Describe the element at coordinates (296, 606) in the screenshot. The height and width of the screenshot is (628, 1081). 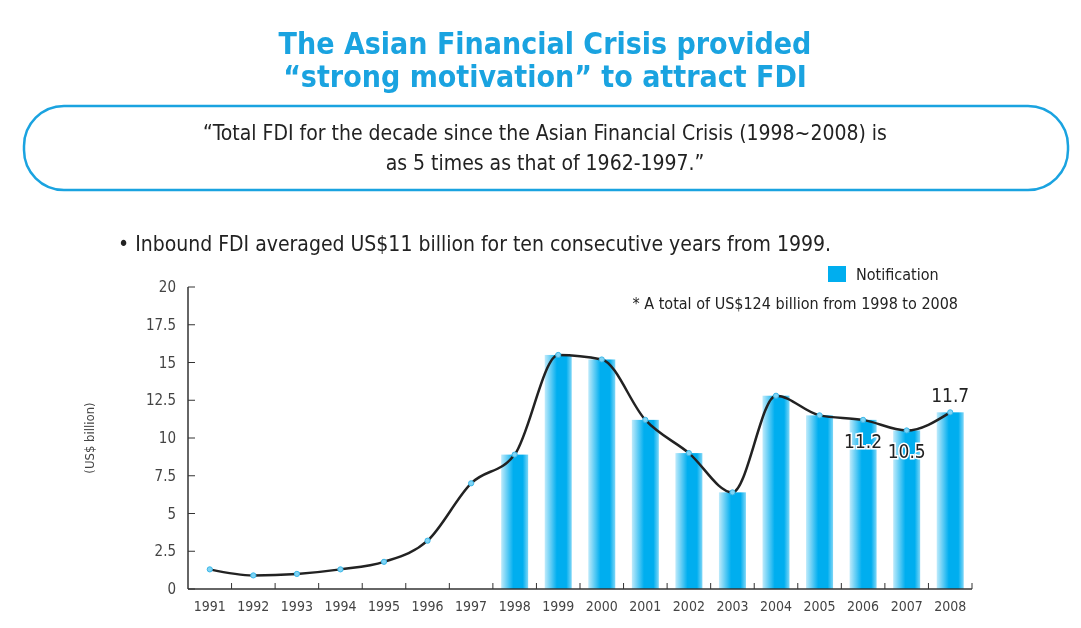
I see `x-tick-label: 1993` at that location.